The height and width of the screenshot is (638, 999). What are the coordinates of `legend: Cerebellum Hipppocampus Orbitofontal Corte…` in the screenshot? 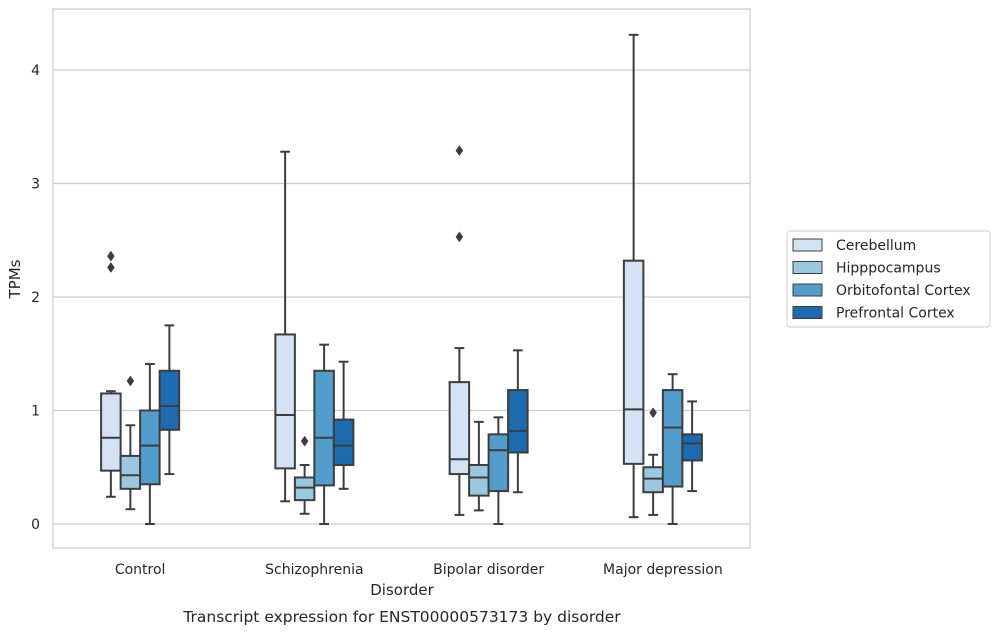 It's located at (888, 279).